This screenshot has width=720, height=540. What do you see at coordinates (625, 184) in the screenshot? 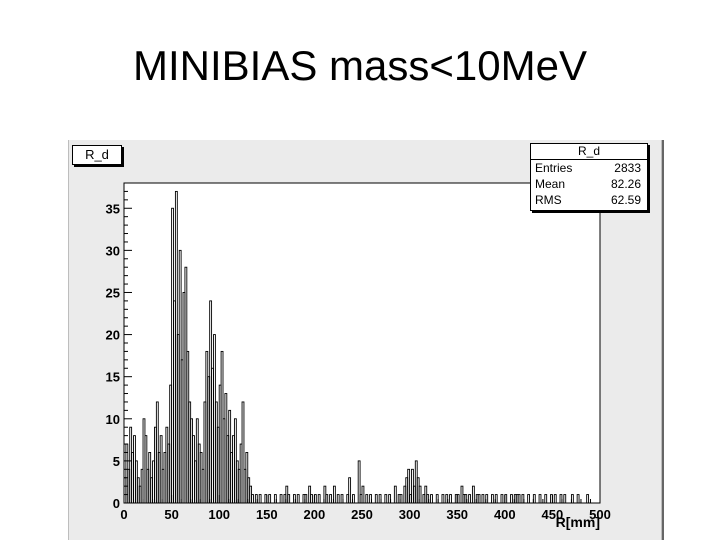
I see `mean-value: 82.26` at bounding box center [625, 184].